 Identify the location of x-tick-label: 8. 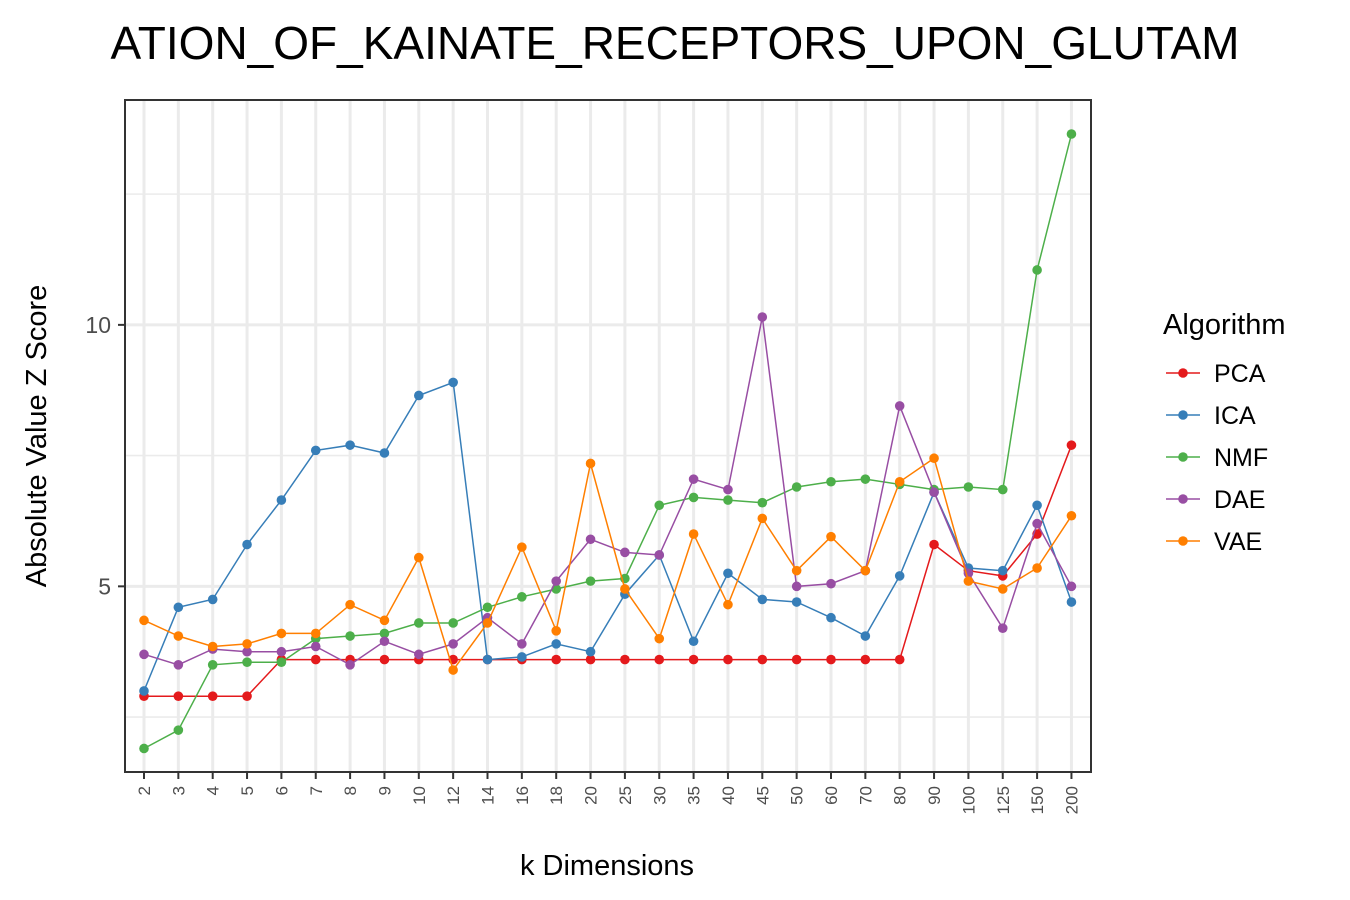
(350, 790).